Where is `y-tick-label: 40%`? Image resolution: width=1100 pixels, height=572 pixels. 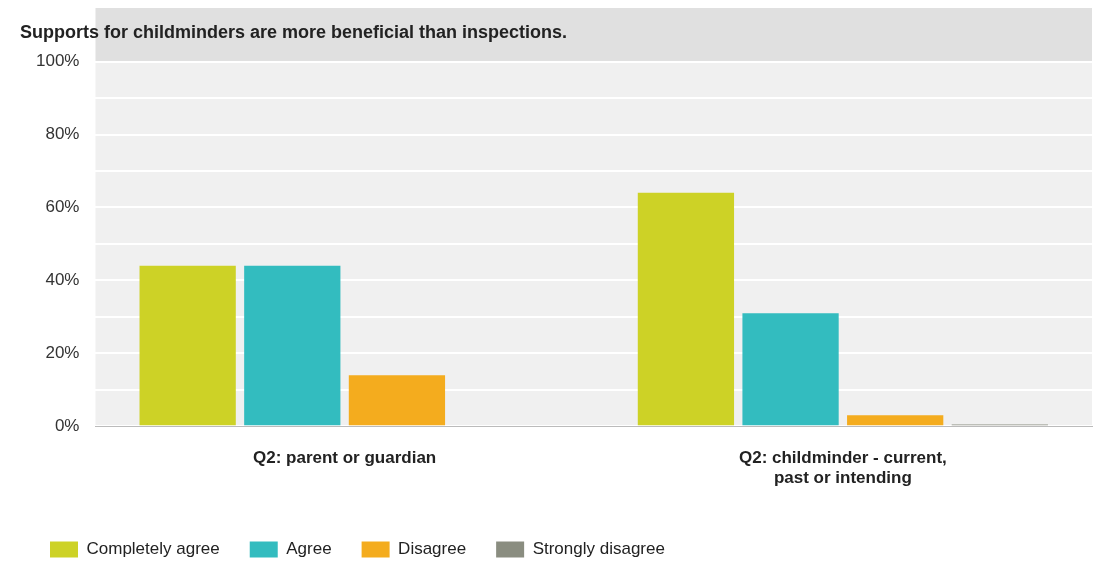 y-tick-label: 40% is located at coordinates (62, 280).